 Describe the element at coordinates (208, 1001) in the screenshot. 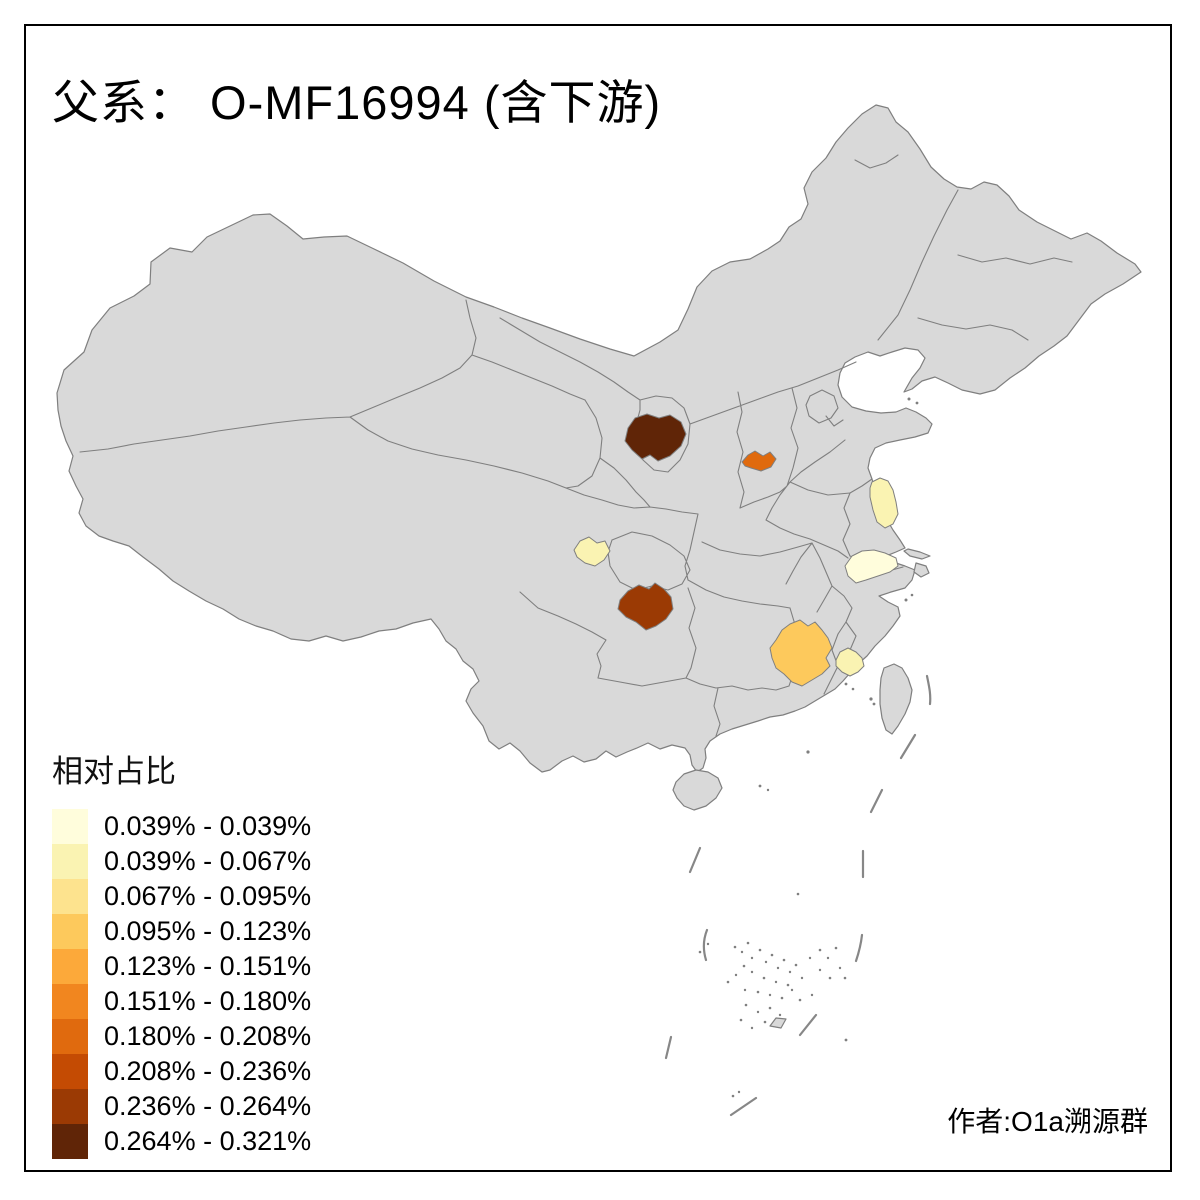

I see `legend-label: 0.151% - 0.180%` at that location.